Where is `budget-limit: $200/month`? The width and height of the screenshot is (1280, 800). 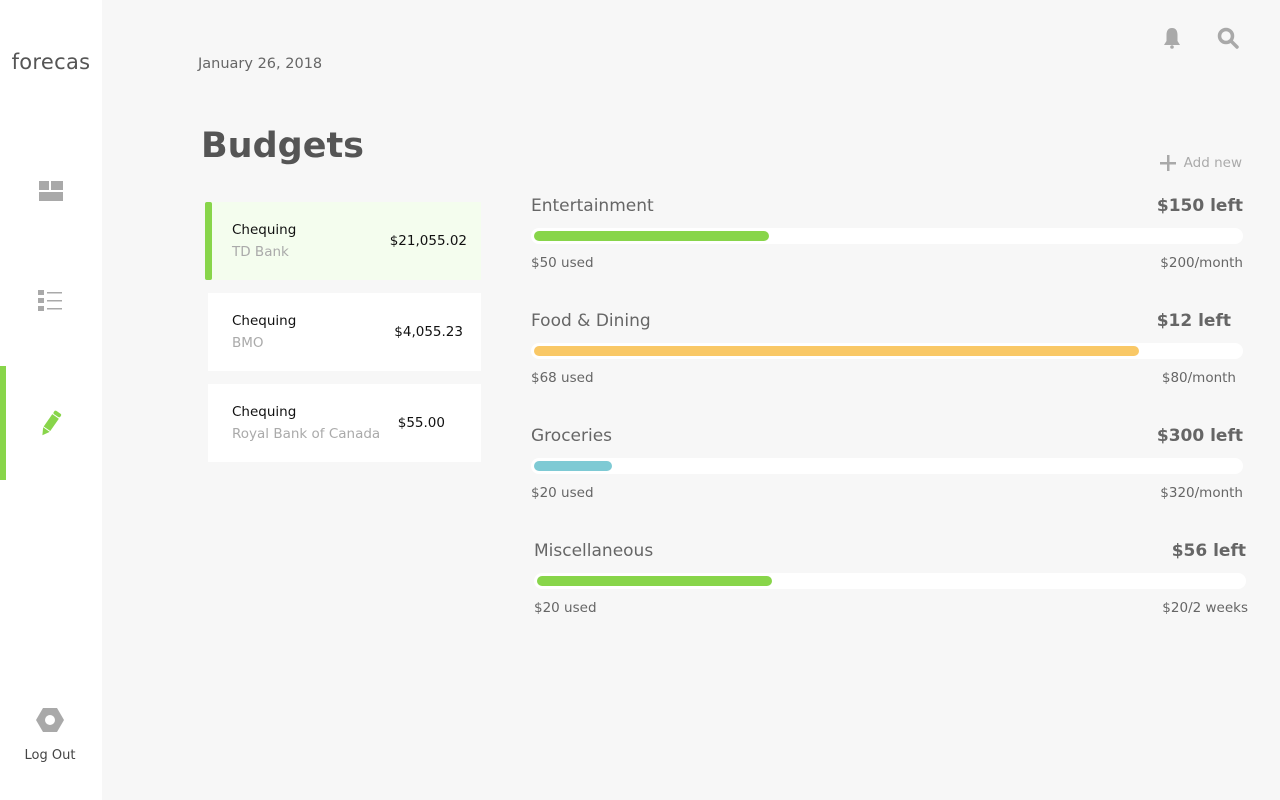 budget-limit: $200/month is located at coordinates (1201, 263).